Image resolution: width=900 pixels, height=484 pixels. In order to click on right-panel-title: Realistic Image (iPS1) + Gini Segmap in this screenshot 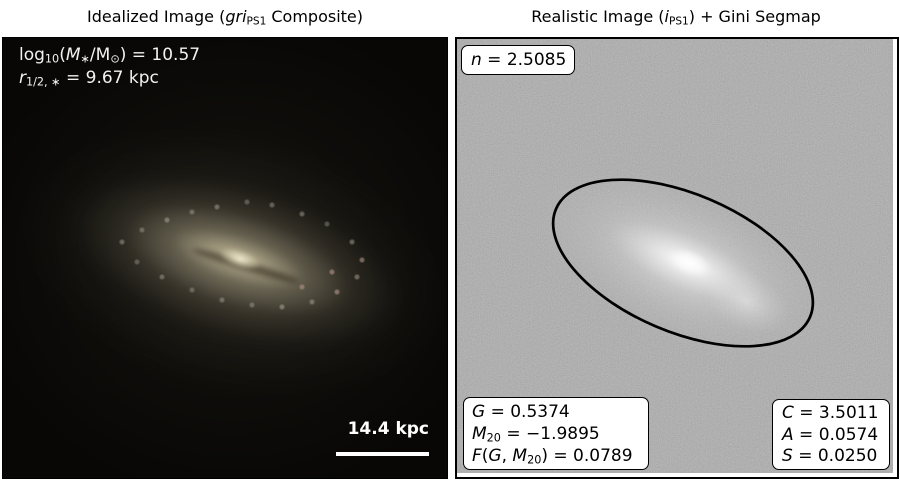, I will do `click(676, 17)`.